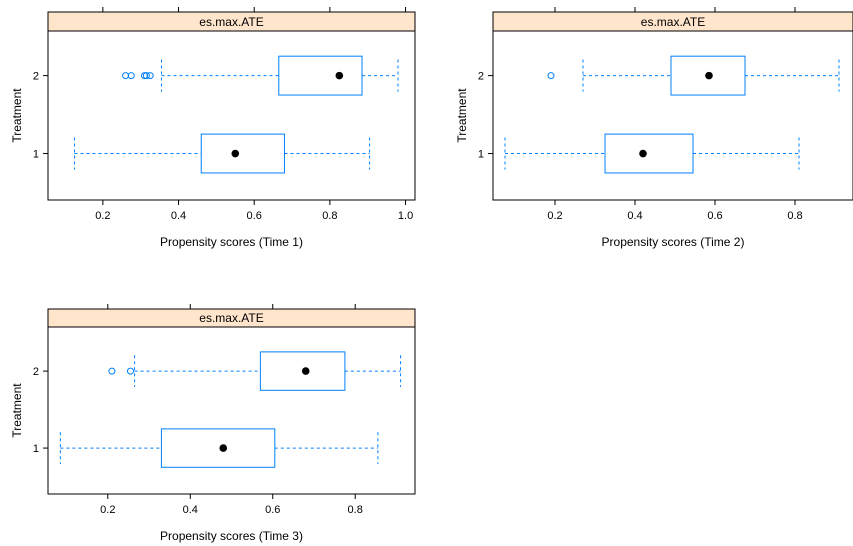 Image resolution: width=853 pixels, height=546 pixels. Describe the element at coordinates (673, 242) in the screenshot. I see `x-axis-title: Propensity scores (Time 2)` at that location.